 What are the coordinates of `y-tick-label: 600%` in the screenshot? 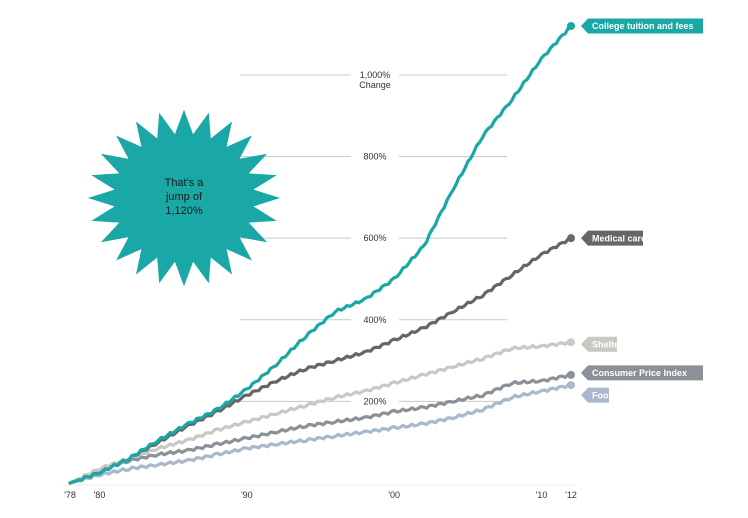 It's located at (374, 238).